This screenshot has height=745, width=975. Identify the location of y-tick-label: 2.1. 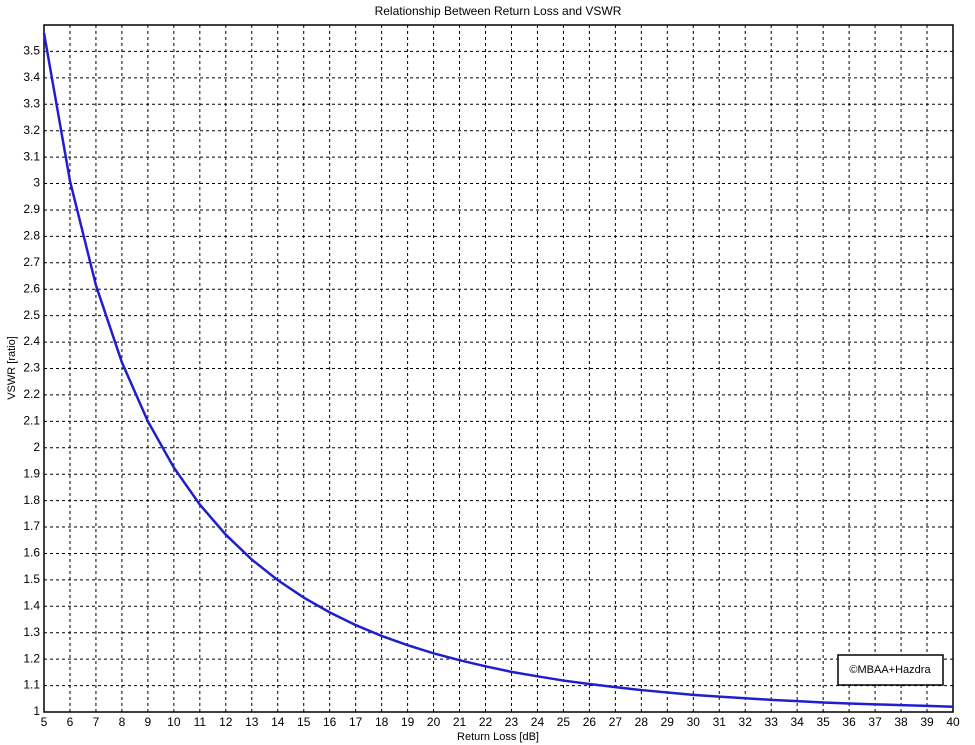
(31, 421).